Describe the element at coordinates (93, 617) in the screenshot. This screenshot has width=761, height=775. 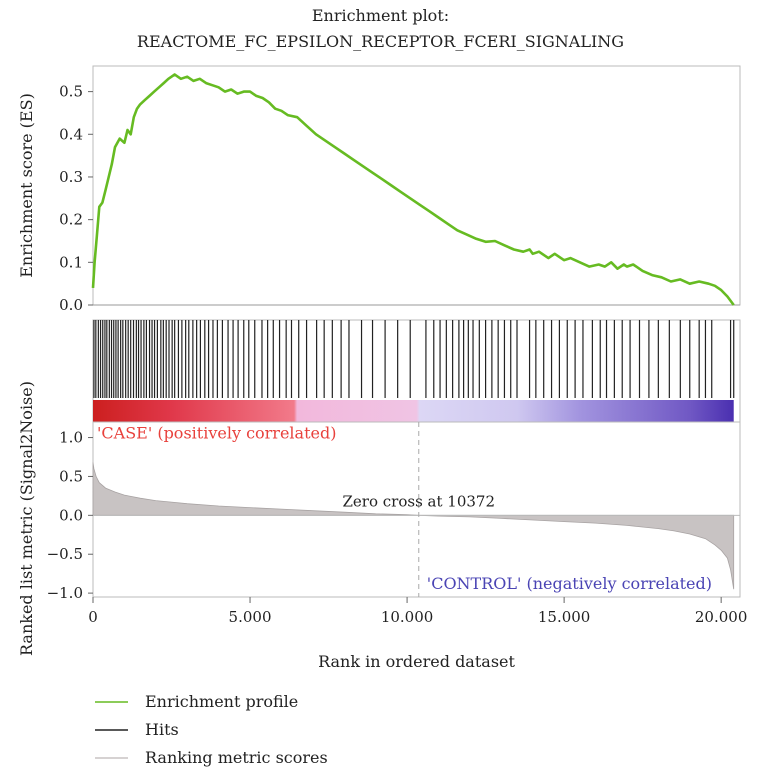
I see `x-tick-label: 0` at that location.